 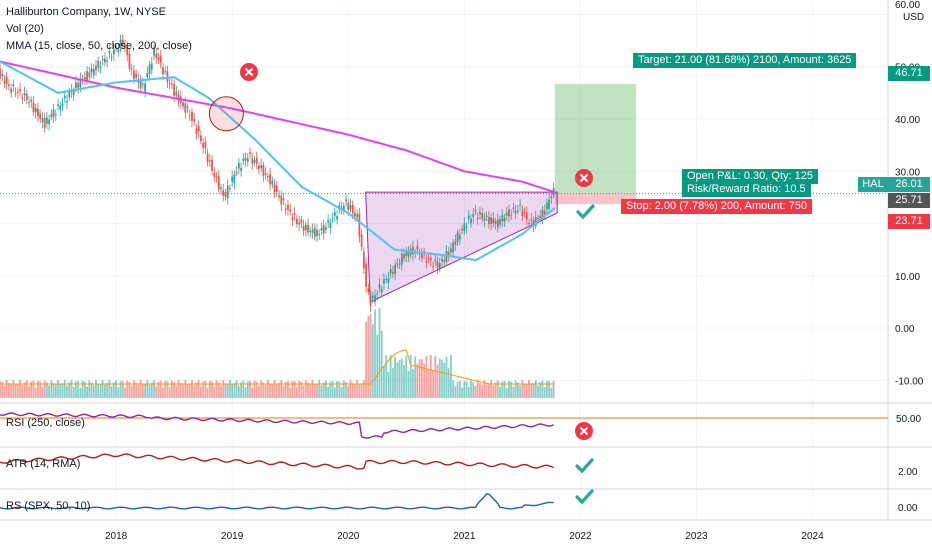 I want to click on rsi-tick-label: 50.00, so click(x=908, y=419).